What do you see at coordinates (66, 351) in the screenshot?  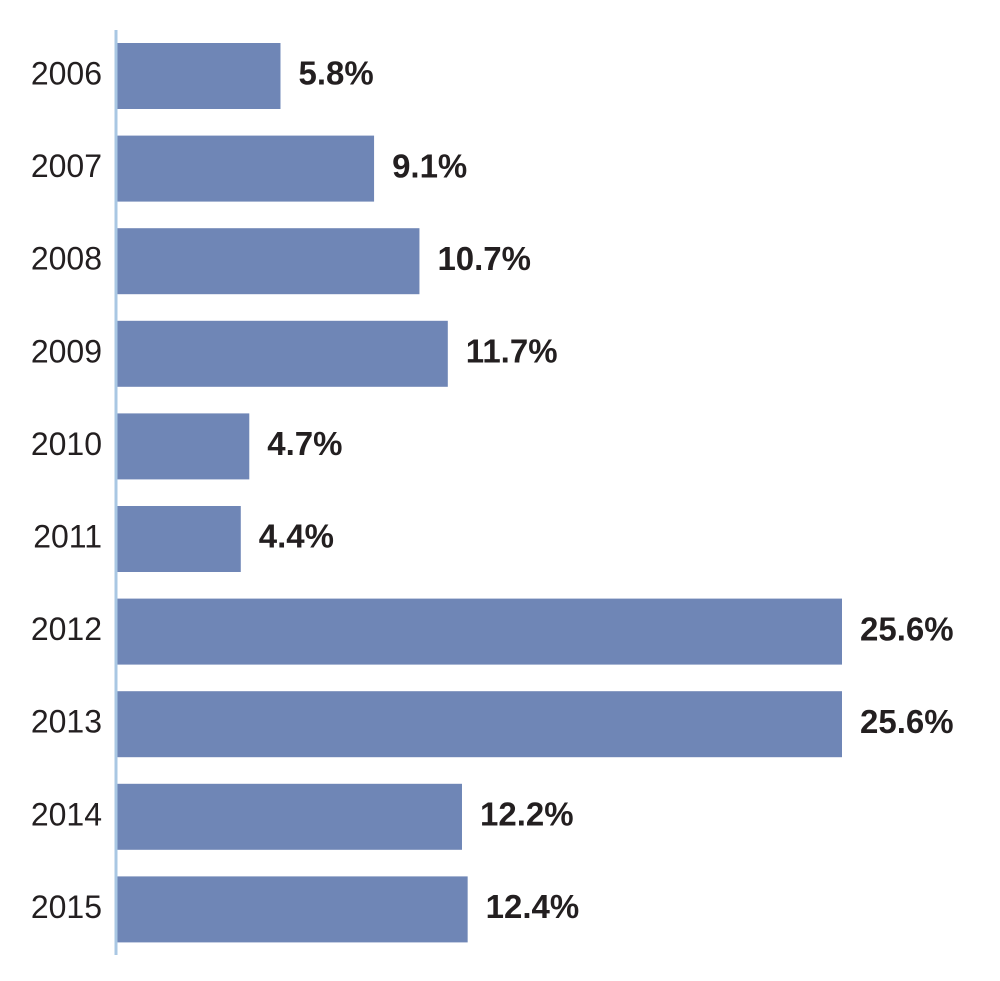 I see `category-label-2009: 2009` at bounding box center [66, 351].